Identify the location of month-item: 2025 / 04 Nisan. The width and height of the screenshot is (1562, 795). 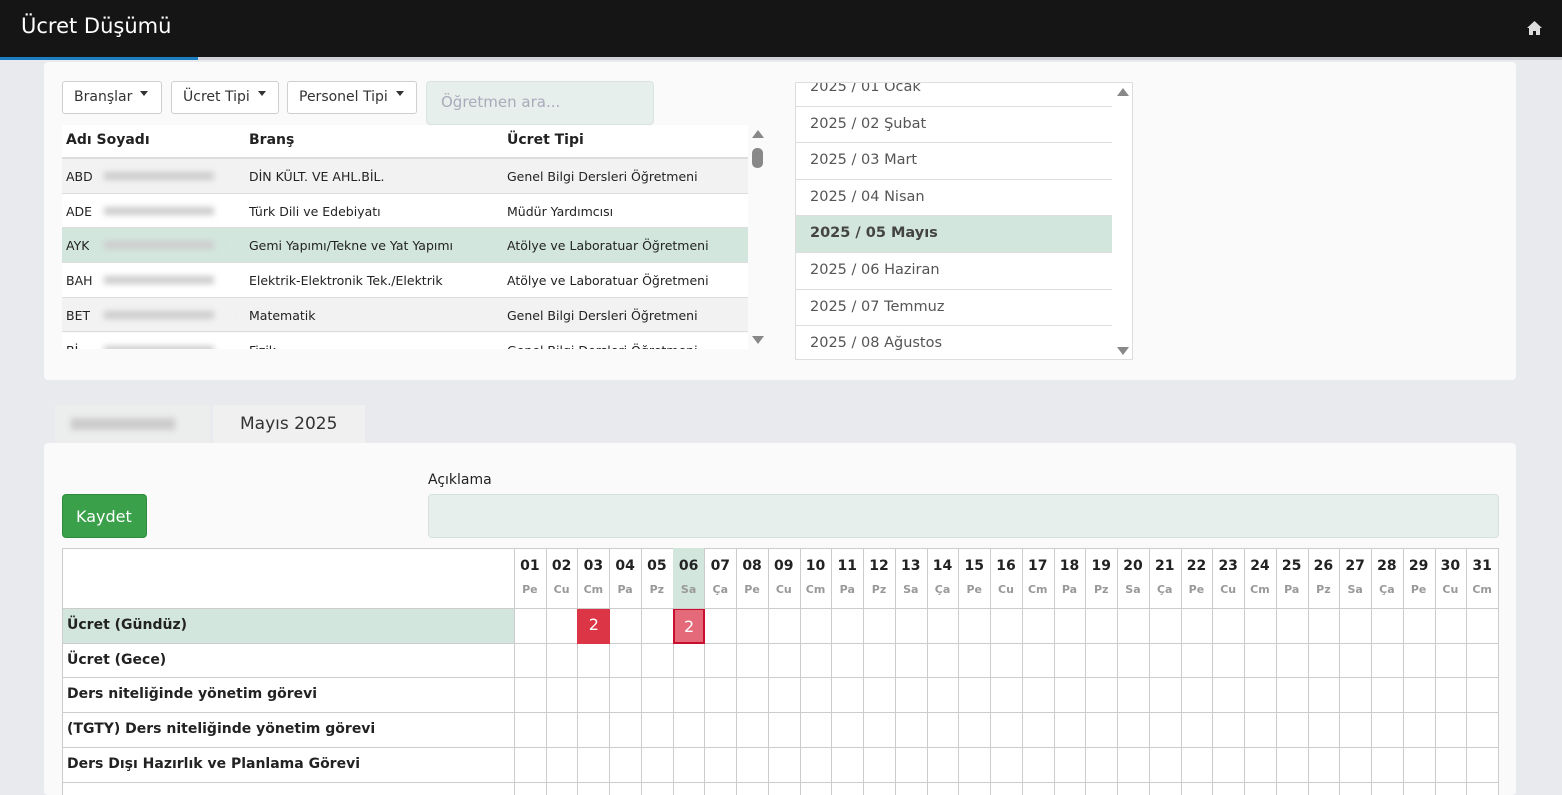
(954, 198).